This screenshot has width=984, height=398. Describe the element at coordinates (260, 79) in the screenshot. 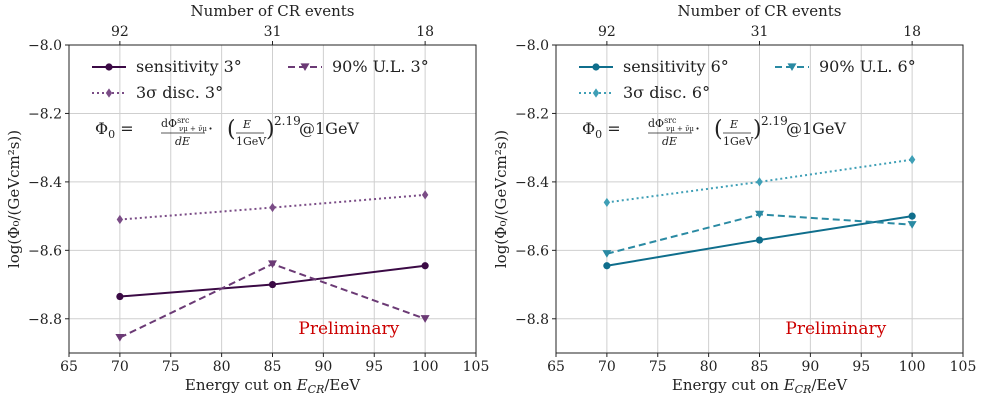

I see `legend: sensitivity 3° 90% U.L. 3° 3σ disc. 3°` at that location.